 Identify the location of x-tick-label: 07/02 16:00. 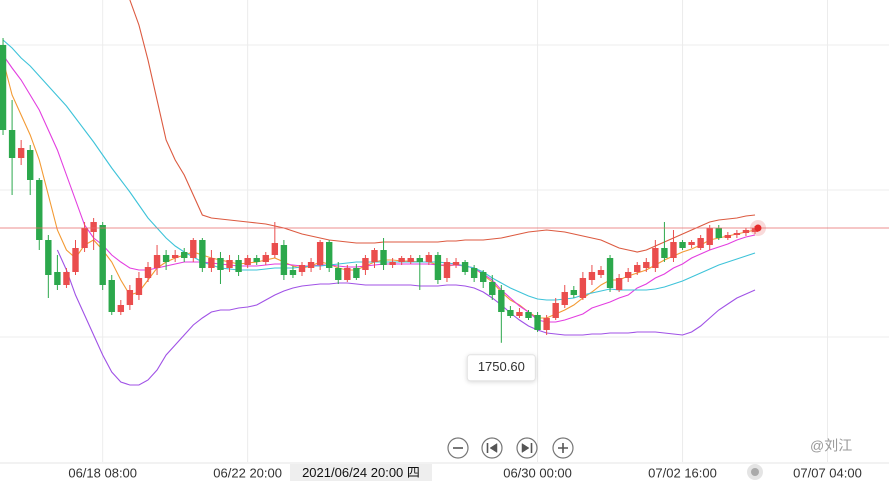
(682, 472).